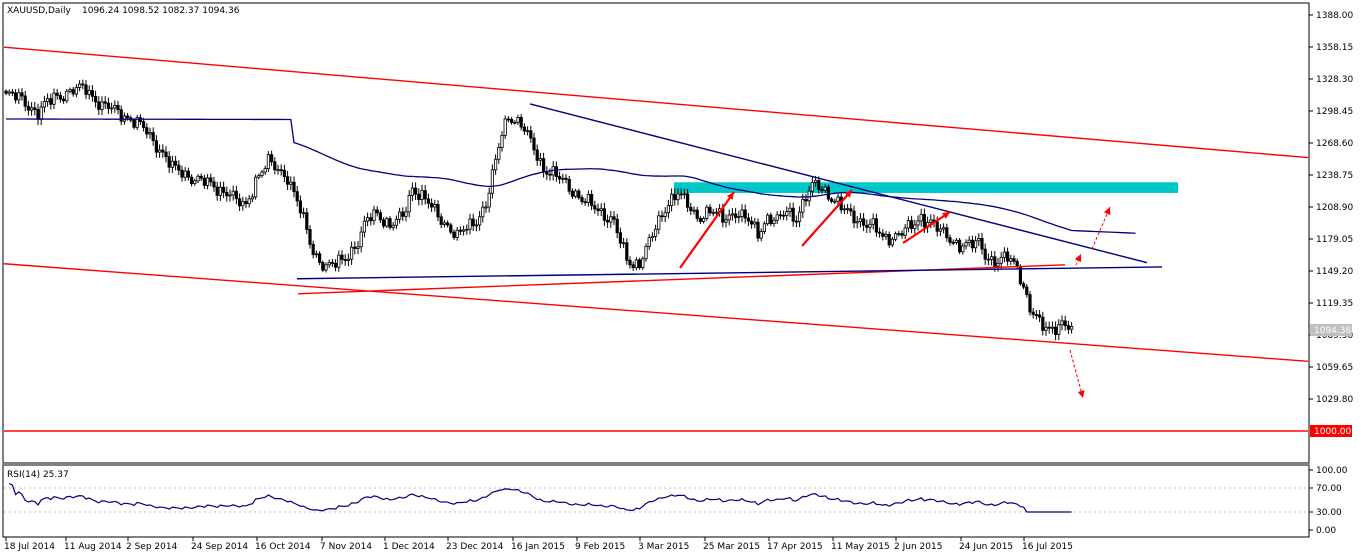 The height and width of the screenshot is (556, 1362). I want to click on y-tick-label: 1089.50, so click(1334, 336).